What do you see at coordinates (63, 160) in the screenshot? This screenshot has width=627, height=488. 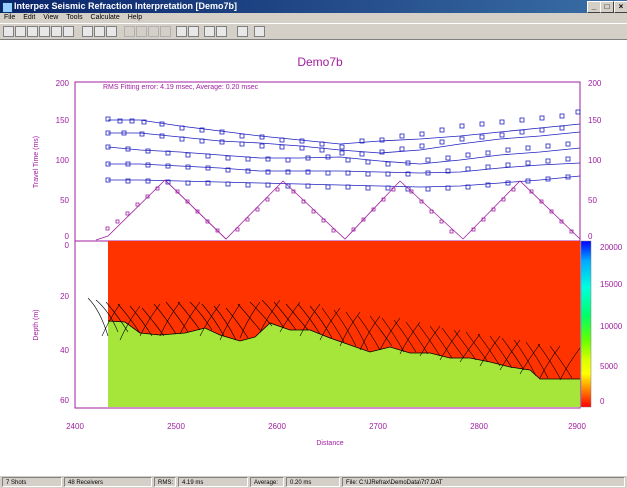 I see `tt-tick-100: 100` at bounding box center [63, 160].